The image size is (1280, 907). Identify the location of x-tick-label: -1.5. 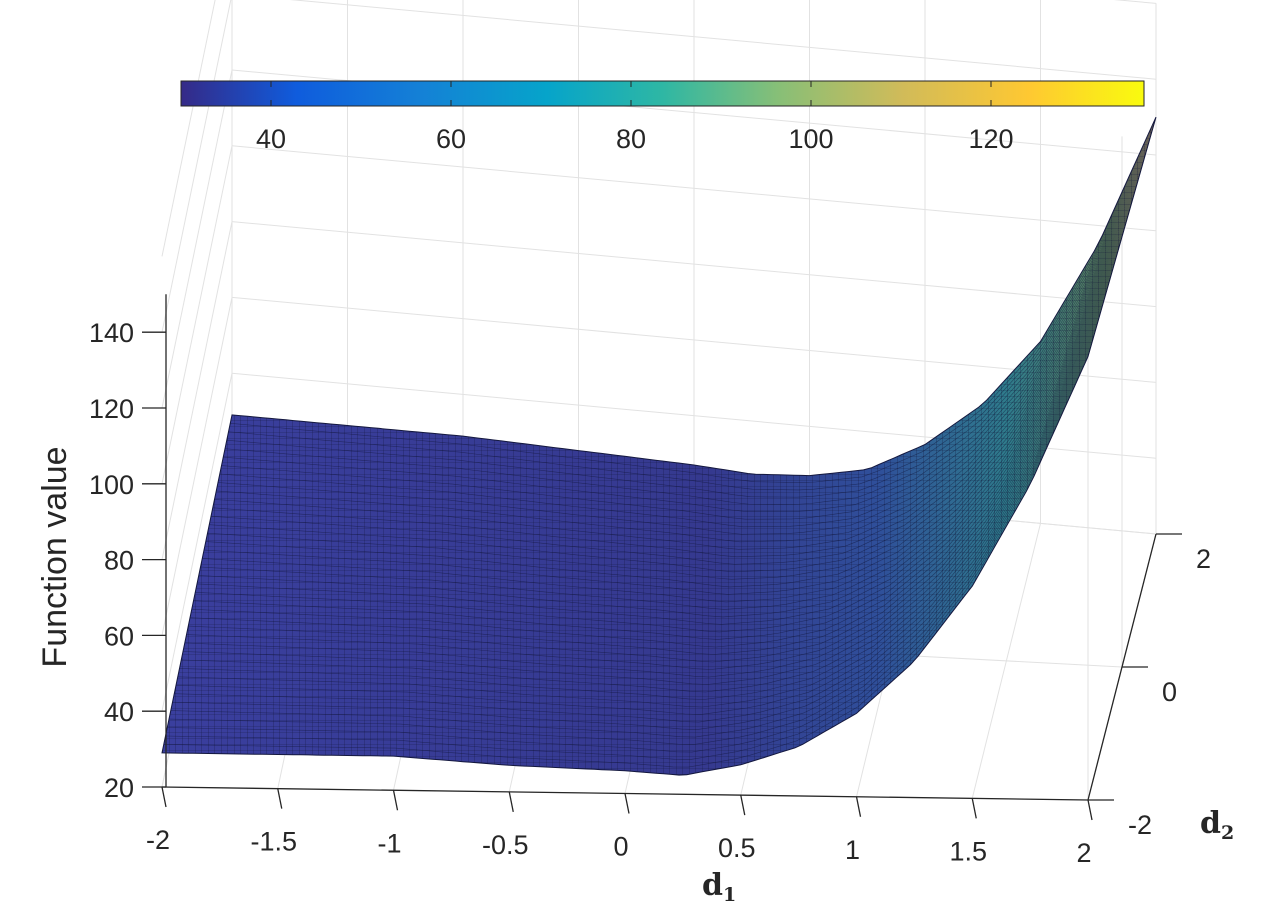
(273, 842).